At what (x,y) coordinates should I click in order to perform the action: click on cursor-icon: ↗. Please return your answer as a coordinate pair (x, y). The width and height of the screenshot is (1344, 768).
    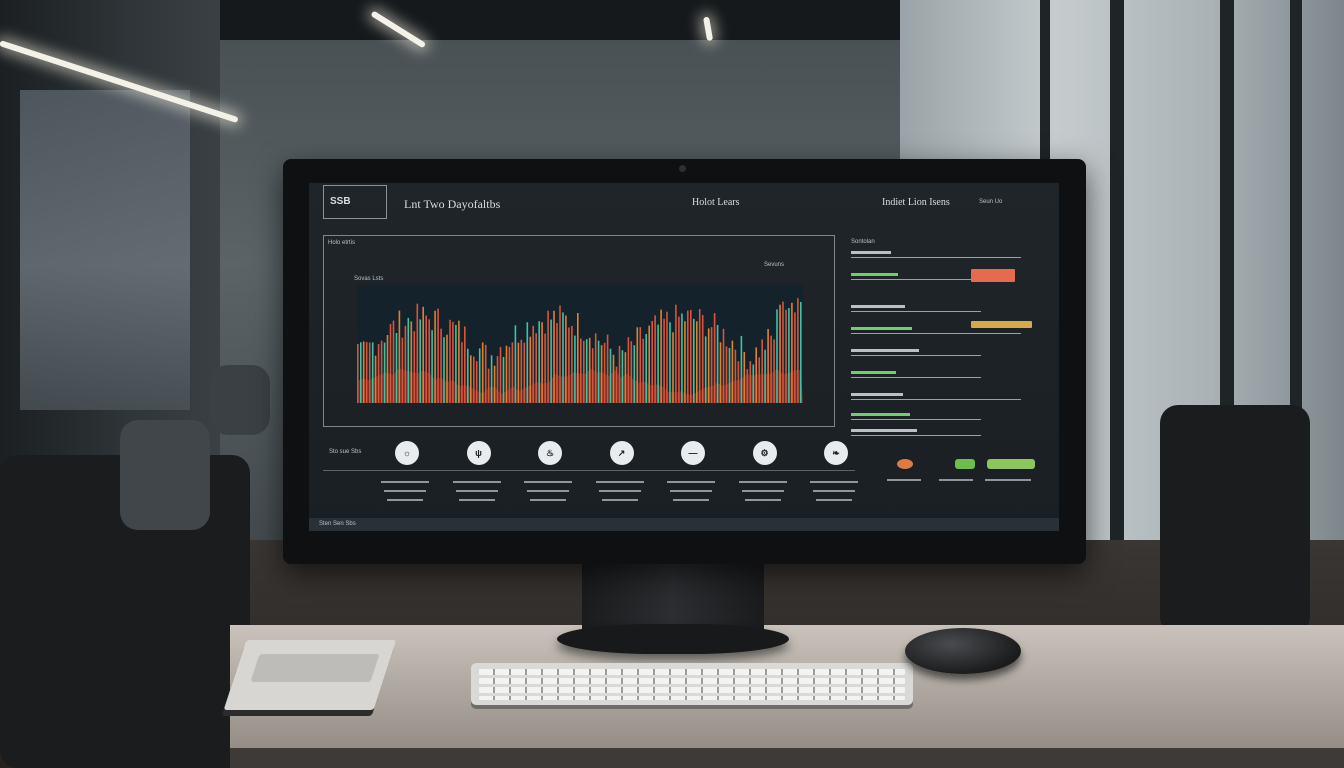
    Looking at the image, I should click on (621, 453).